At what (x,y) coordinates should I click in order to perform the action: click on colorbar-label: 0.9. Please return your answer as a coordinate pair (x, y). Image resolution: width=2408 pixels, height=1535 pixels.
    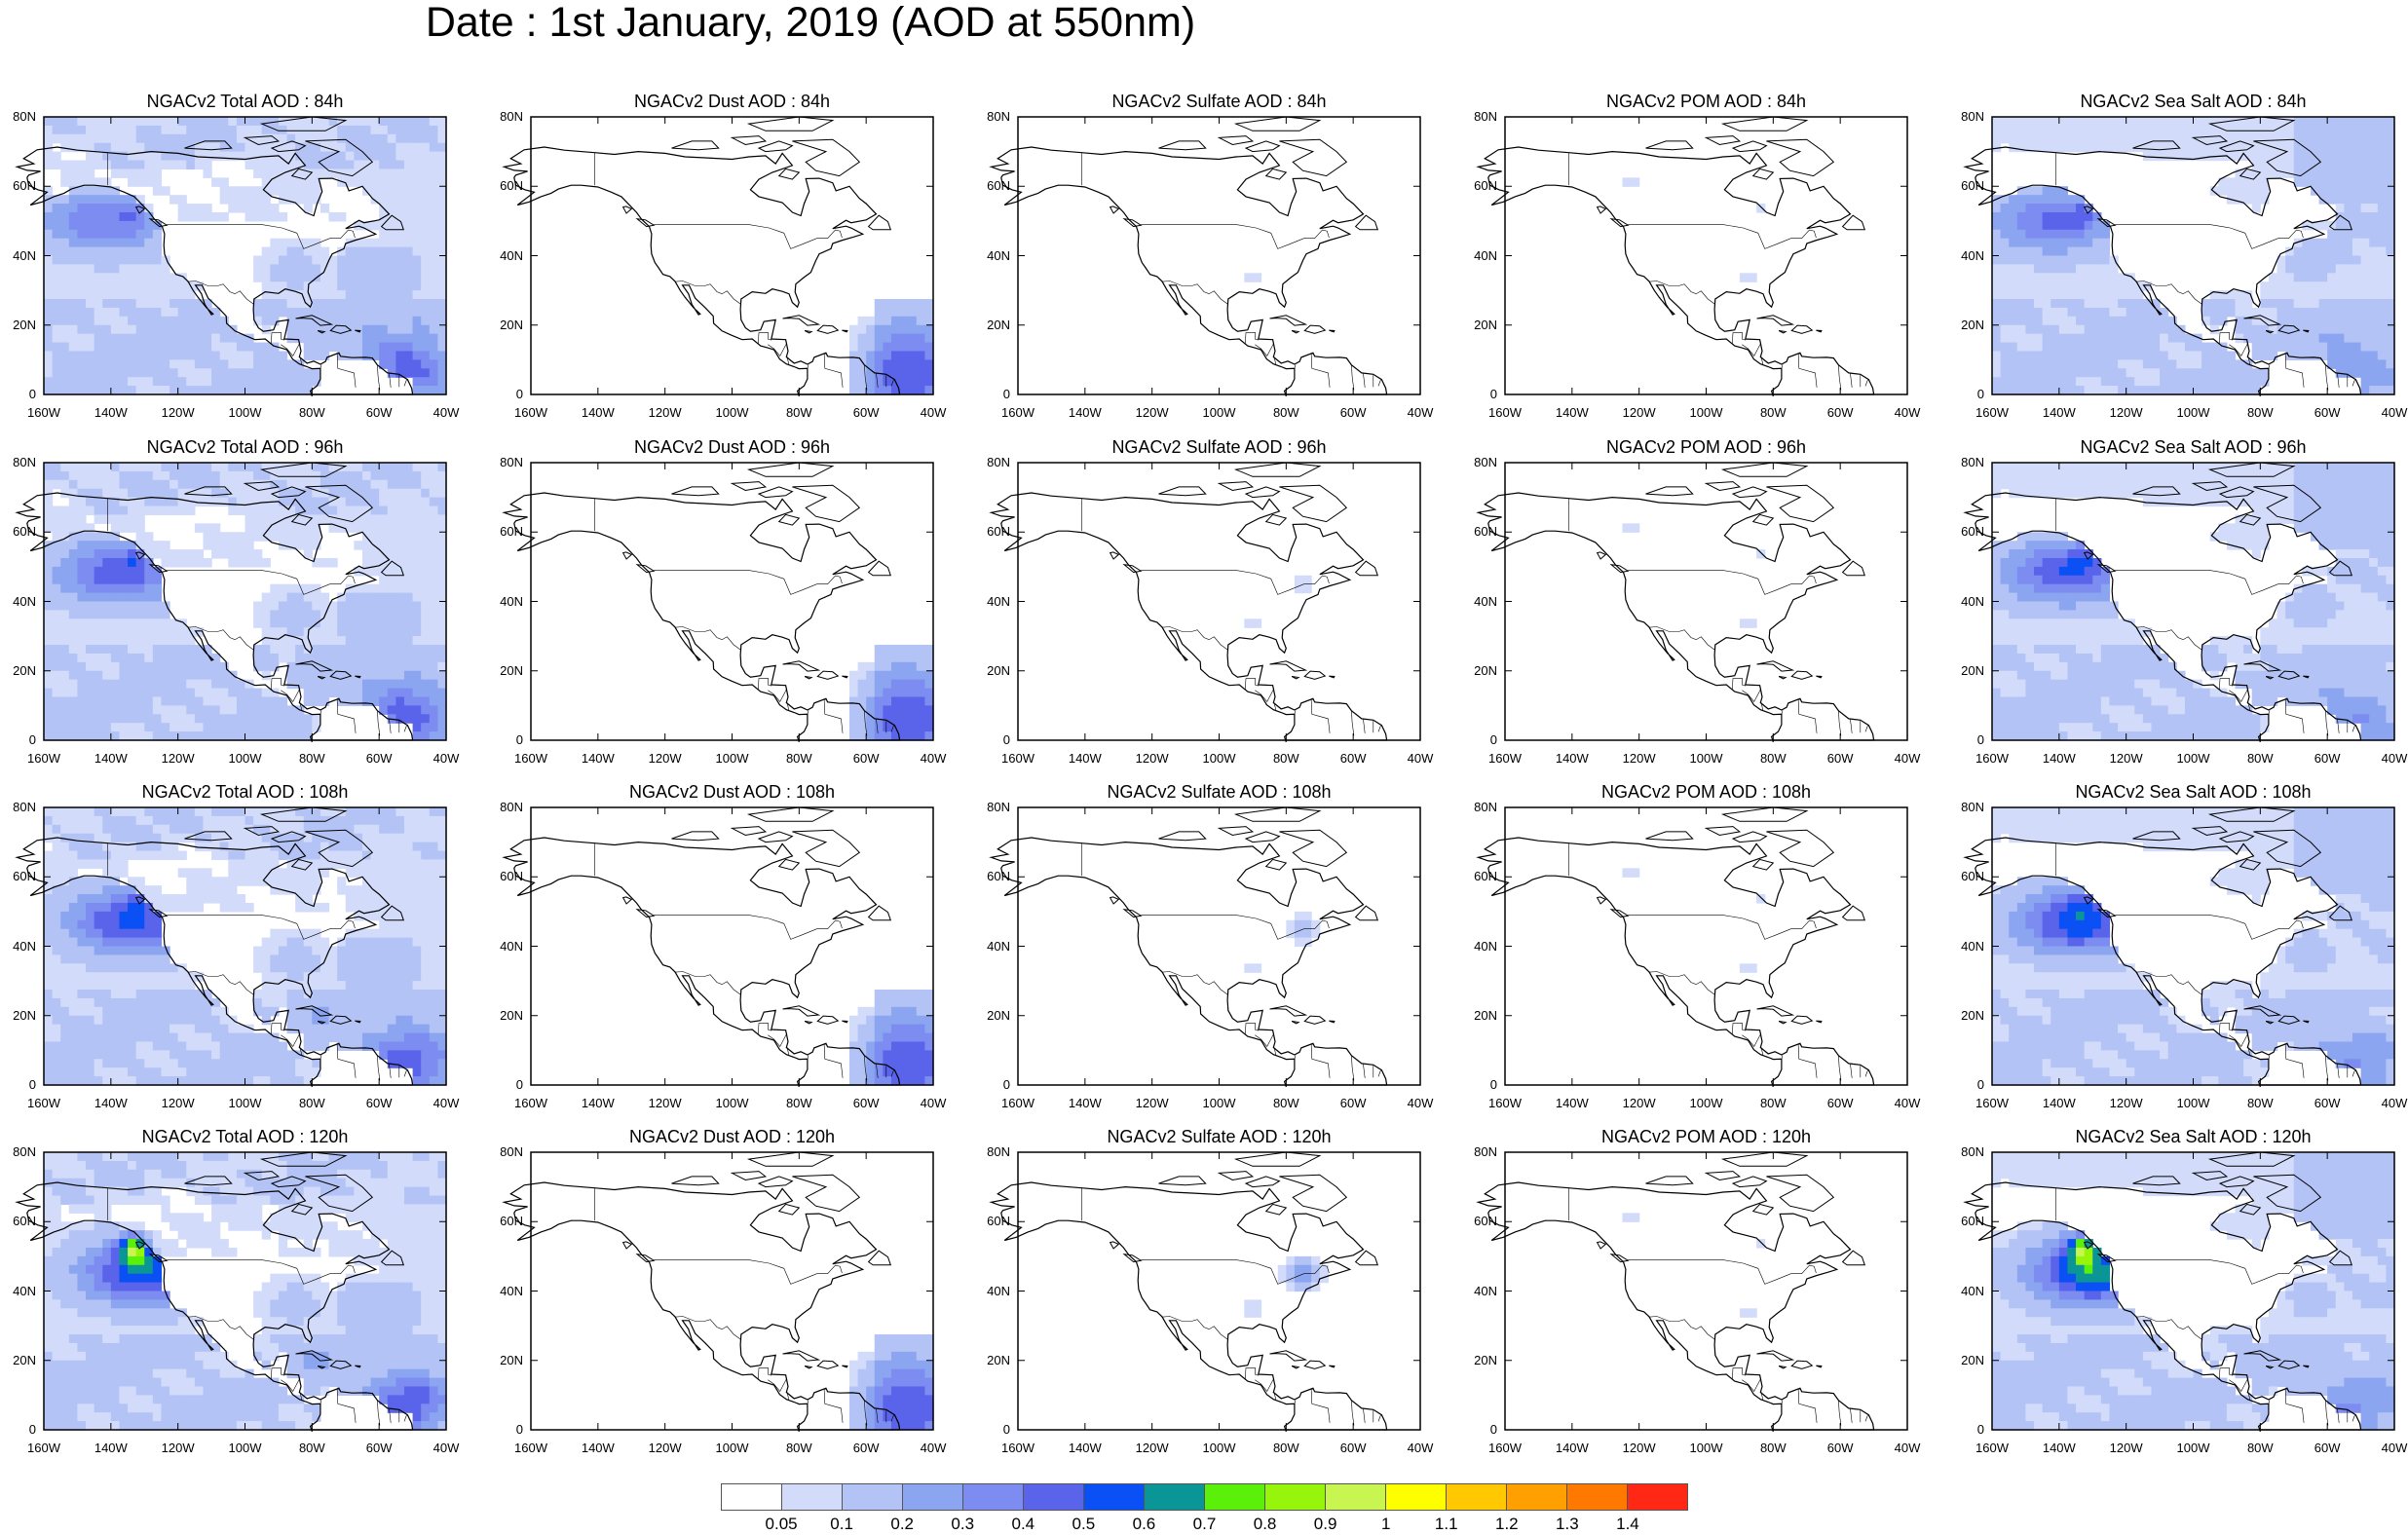
    Looking at the image, I should click on (1325, 1524).